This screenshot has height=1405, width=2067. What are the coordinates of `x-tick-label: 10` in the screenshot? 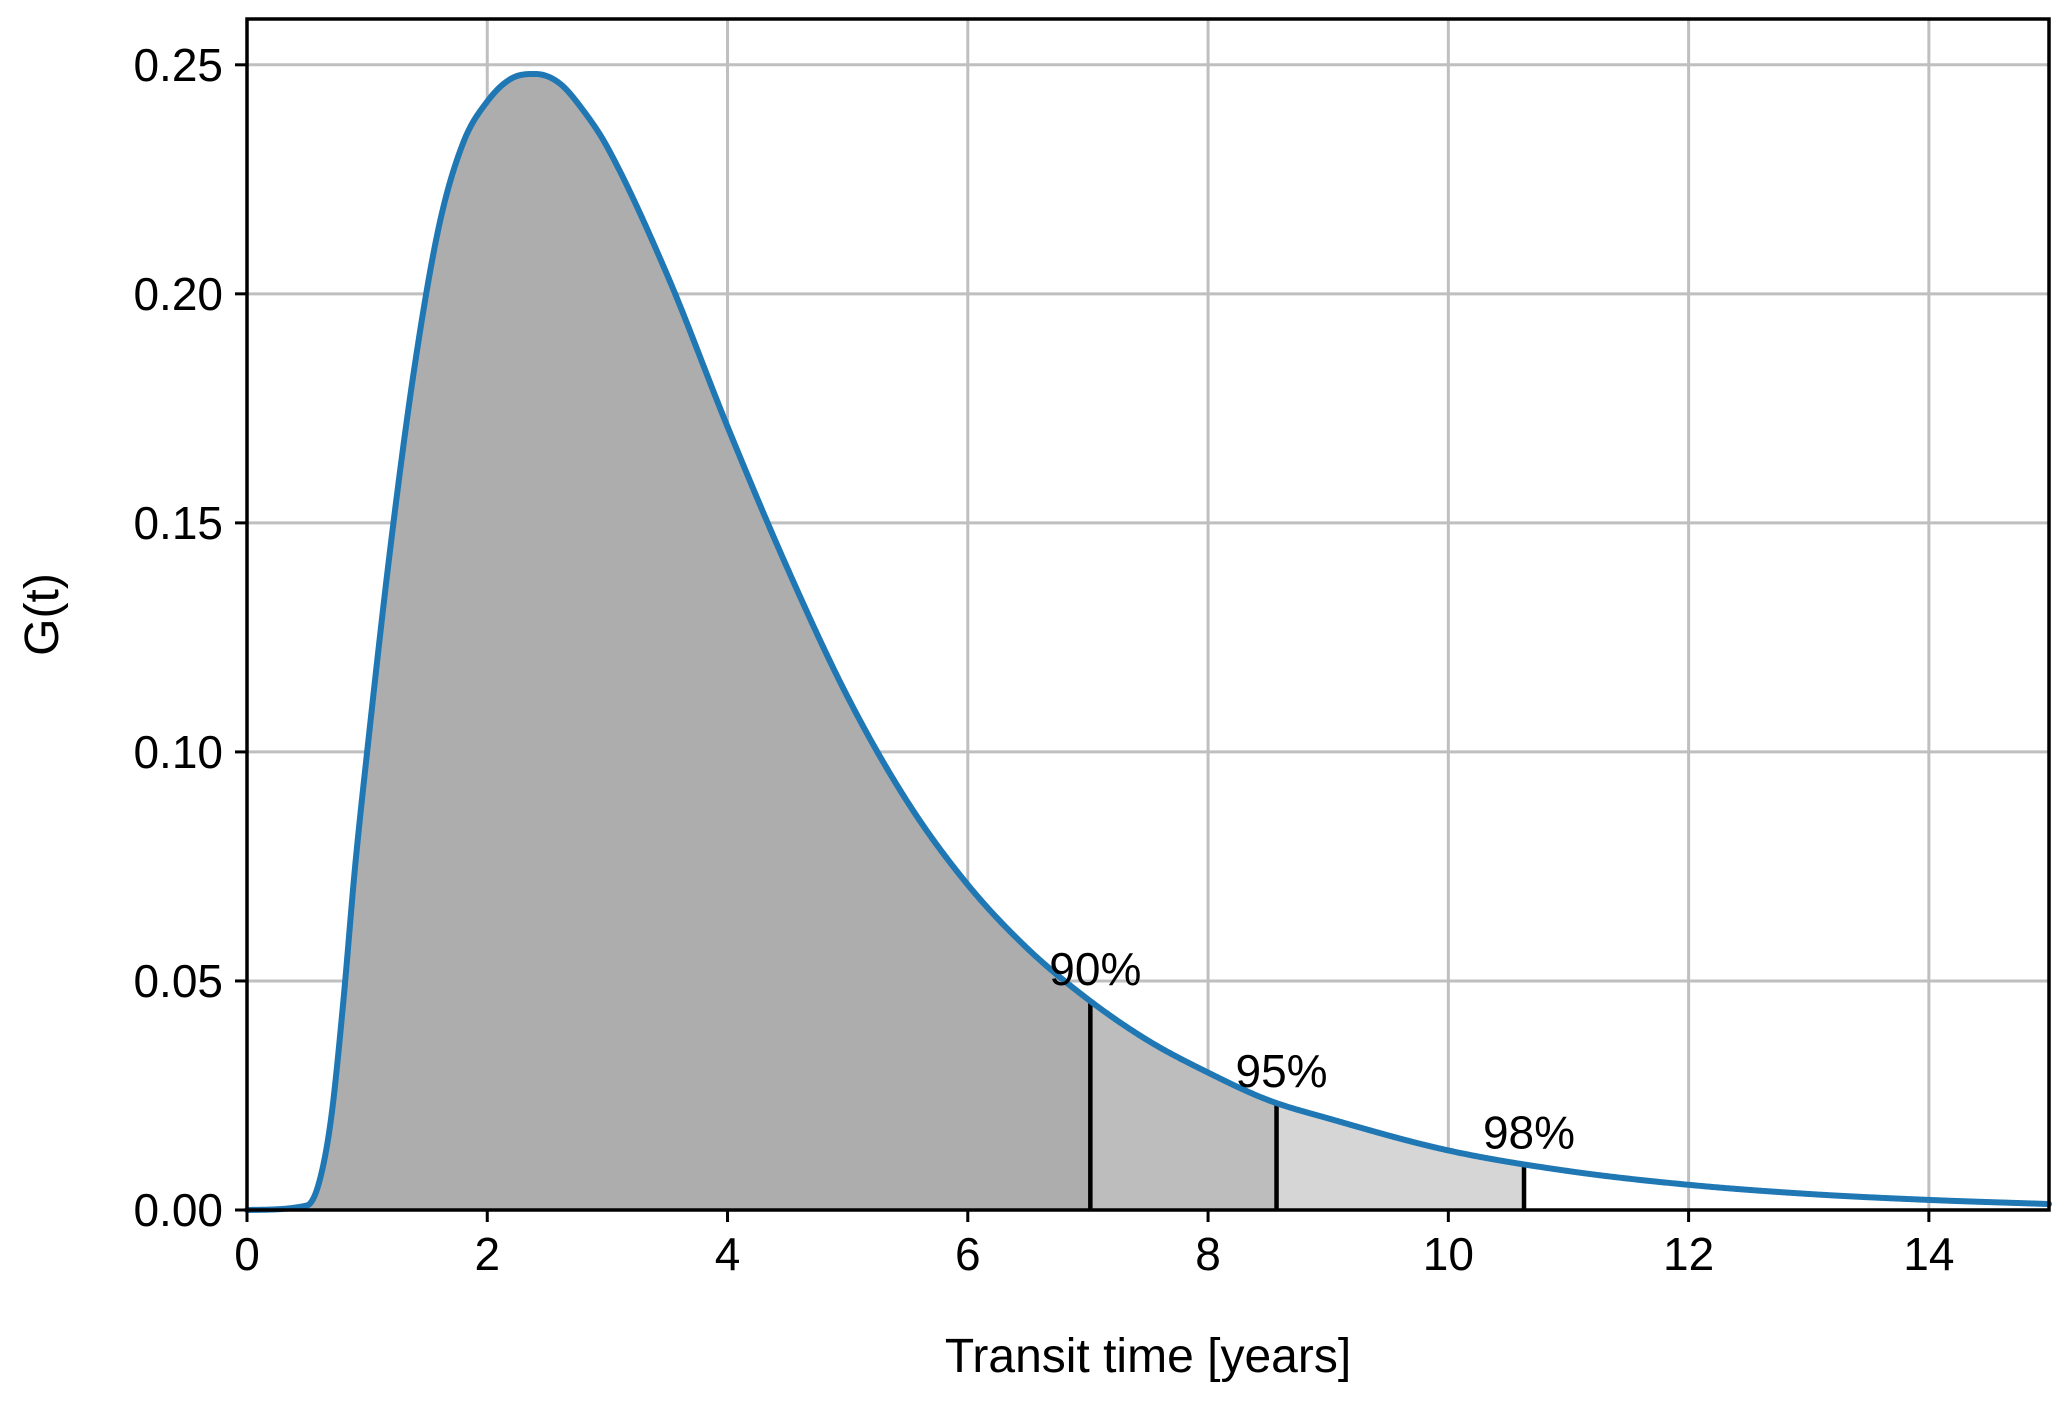 It's located at (1448, 1254).